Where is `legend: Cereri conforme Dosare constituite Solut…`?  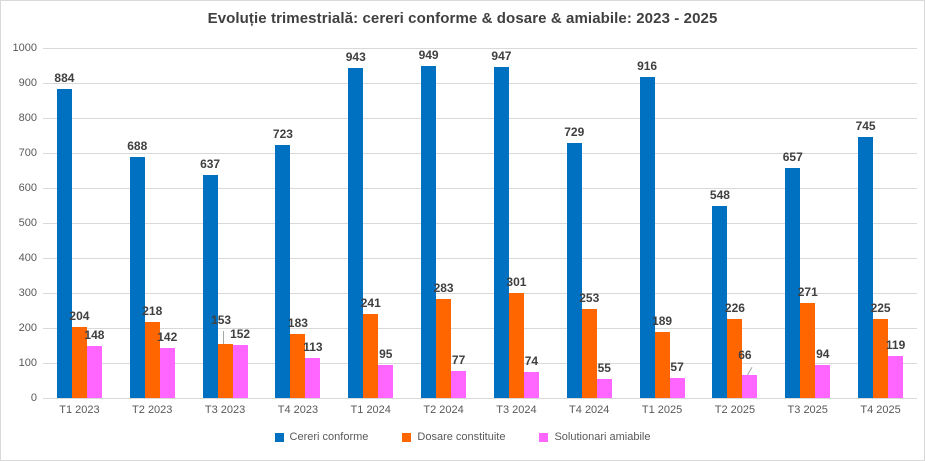 legend: Cereri conforme Dosare constituite Solut… is located at coordinates (462, 437).